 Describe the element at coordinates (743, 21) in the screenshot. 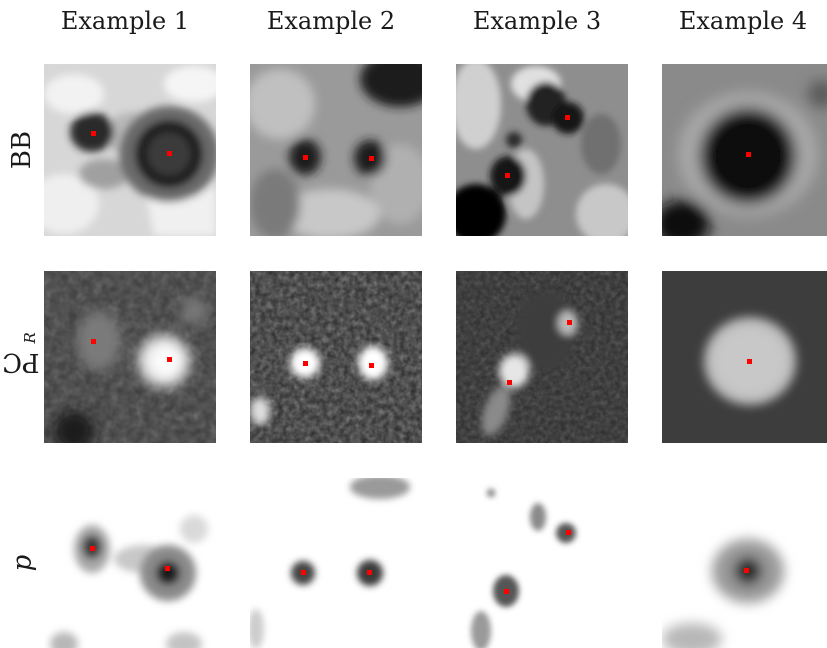

I see `column-header-example-4: Example 4` at that location.